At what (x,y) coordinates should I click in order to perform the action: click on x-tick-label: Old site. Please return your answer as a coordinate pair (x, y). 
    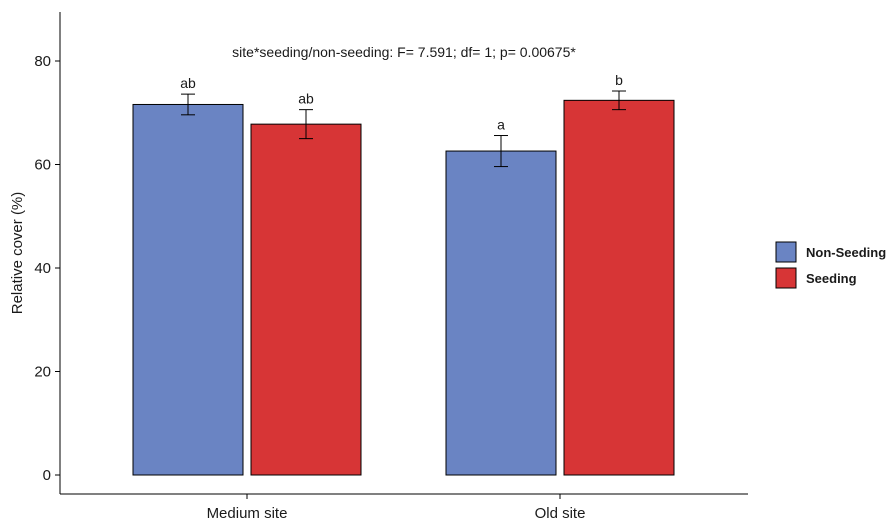
    Looking at the image, I should click on (560, 512).